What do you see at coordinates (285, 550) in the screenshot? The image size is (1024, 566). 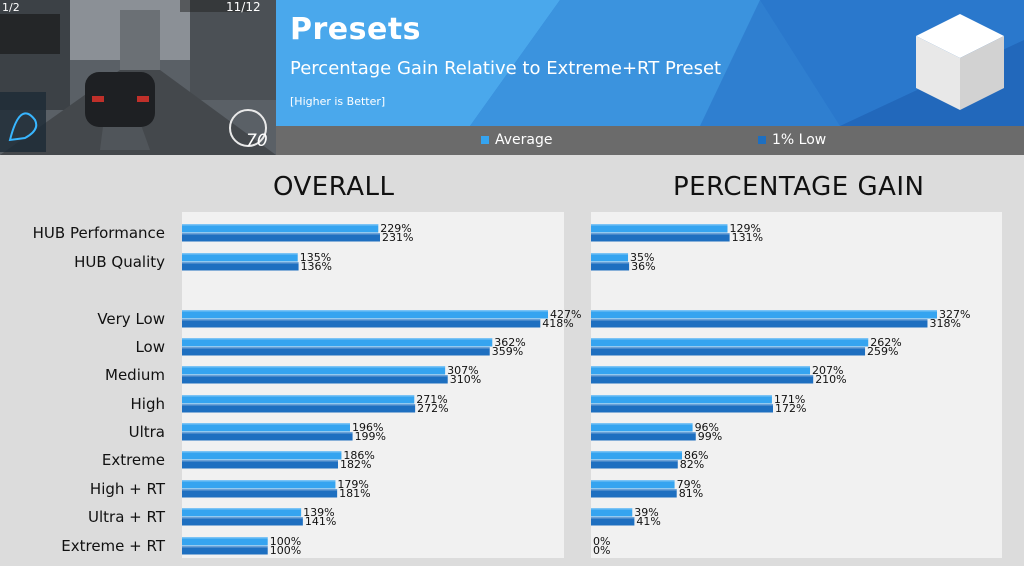 I see `data-label-overall: 100%` at bounding box center [285, 550].